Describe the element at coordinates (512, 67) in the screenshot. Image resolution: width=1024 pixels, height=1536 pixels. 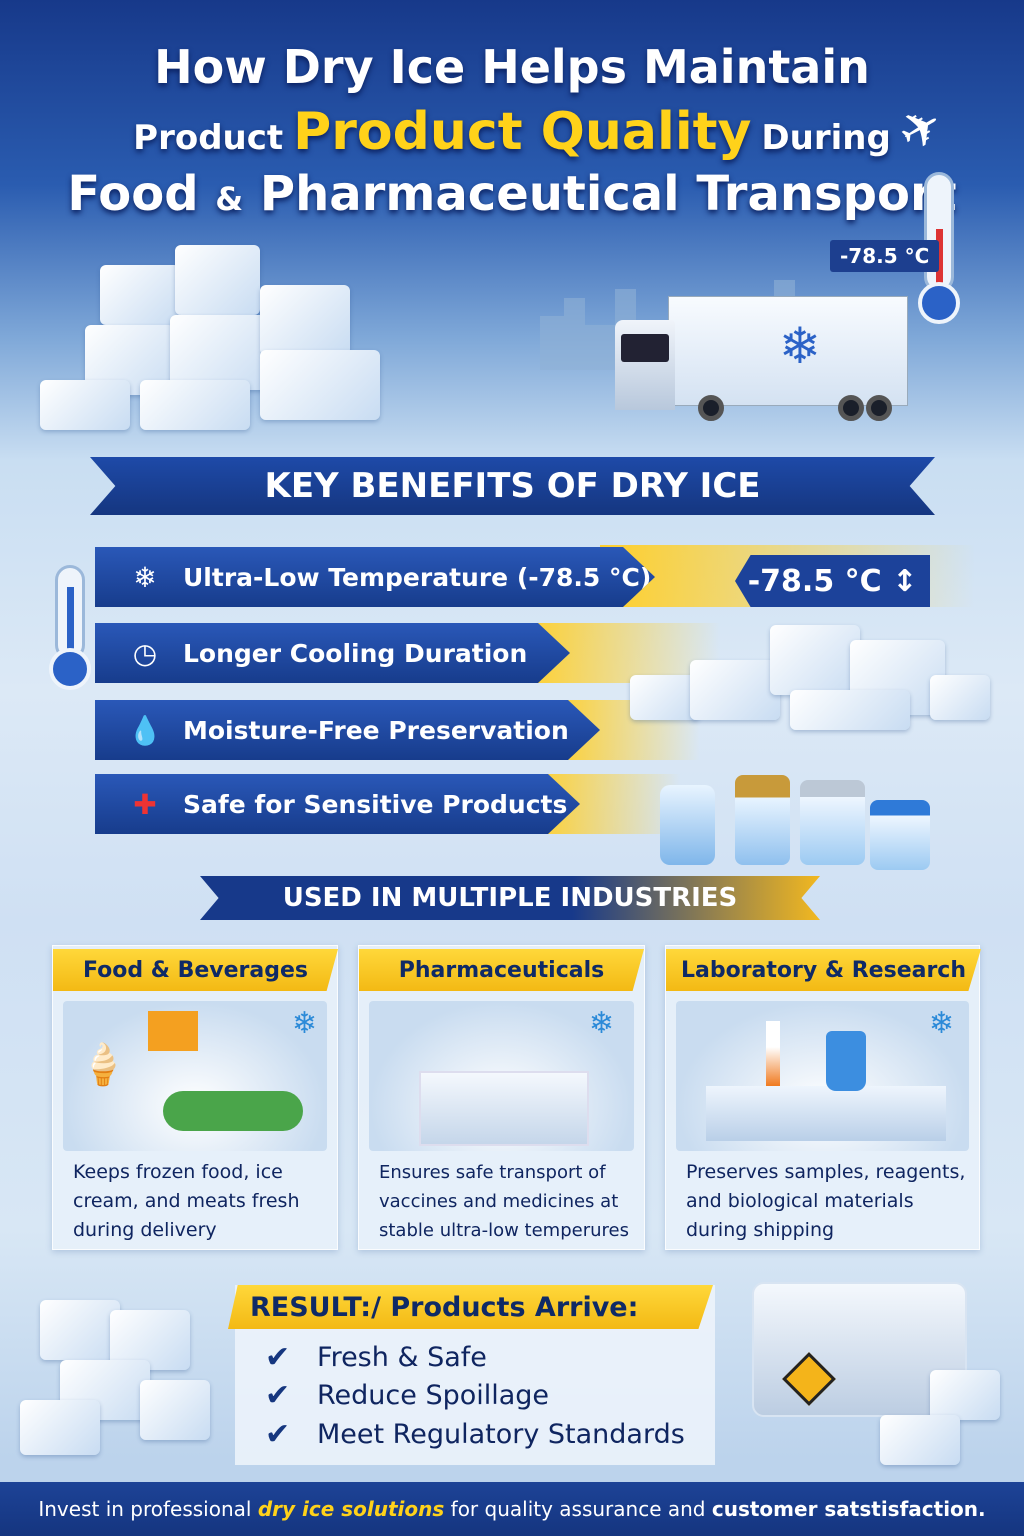
I see `title-line-1: How Dry Ice Helps Maintain` at that location.